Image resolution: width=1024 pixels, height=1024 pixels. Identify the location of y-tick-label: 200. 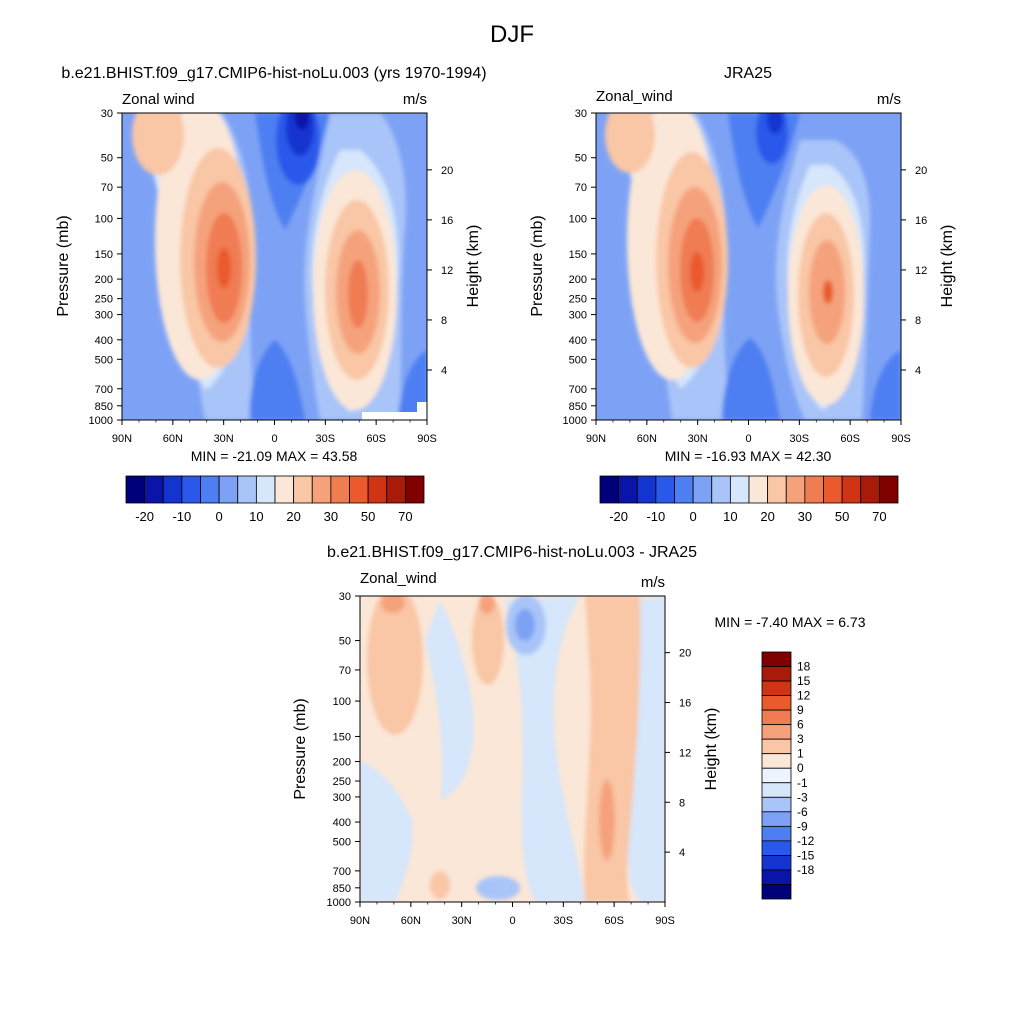
(104, 280).